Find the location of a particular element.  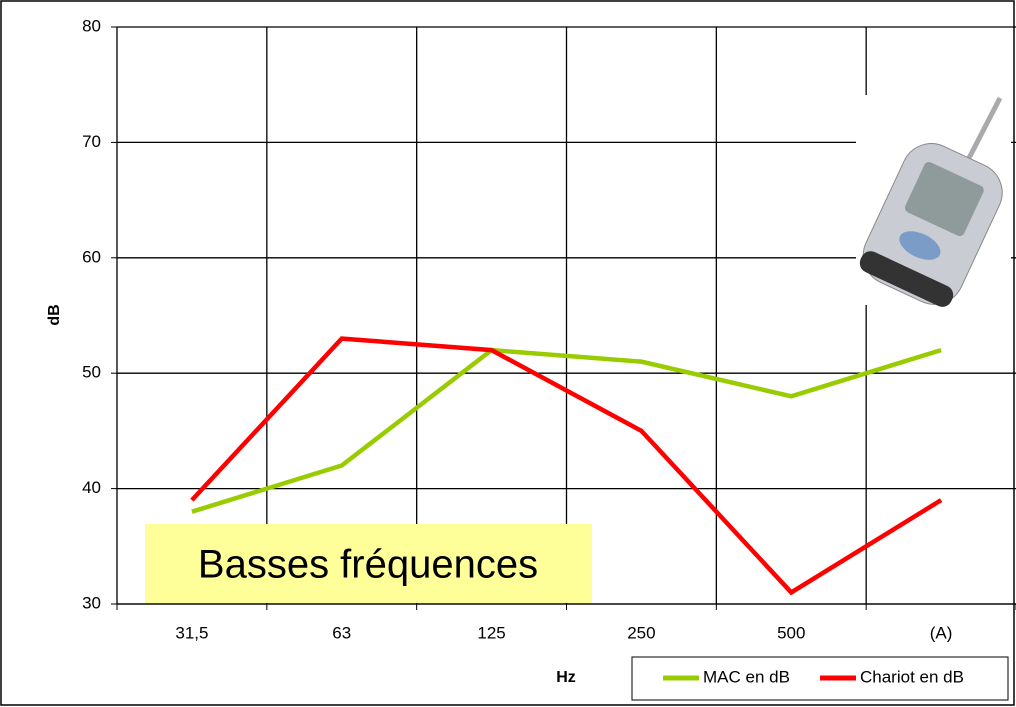

x-tick-label: 500 is located at coordinates (791, 632).